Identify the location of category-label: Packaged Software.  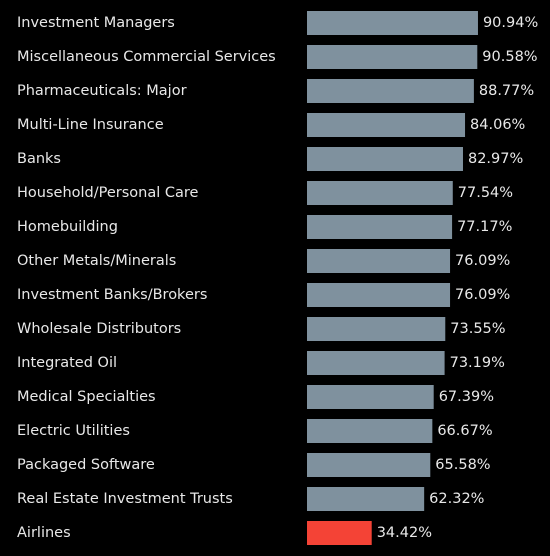
(86, 465).